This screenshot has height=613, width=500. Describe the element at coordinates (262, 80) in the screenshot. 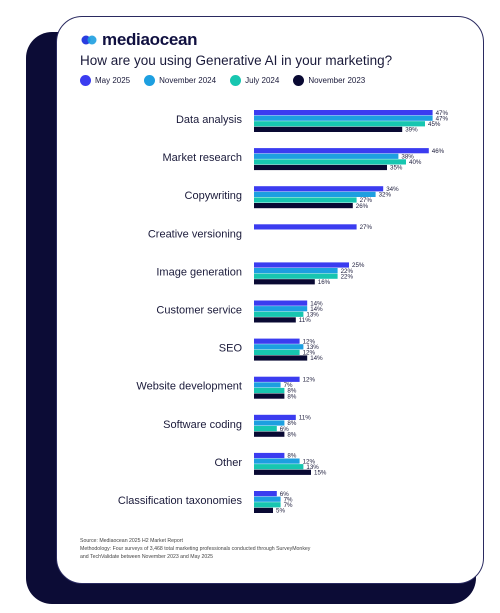

I see `legend-label: July 2024` at that location.